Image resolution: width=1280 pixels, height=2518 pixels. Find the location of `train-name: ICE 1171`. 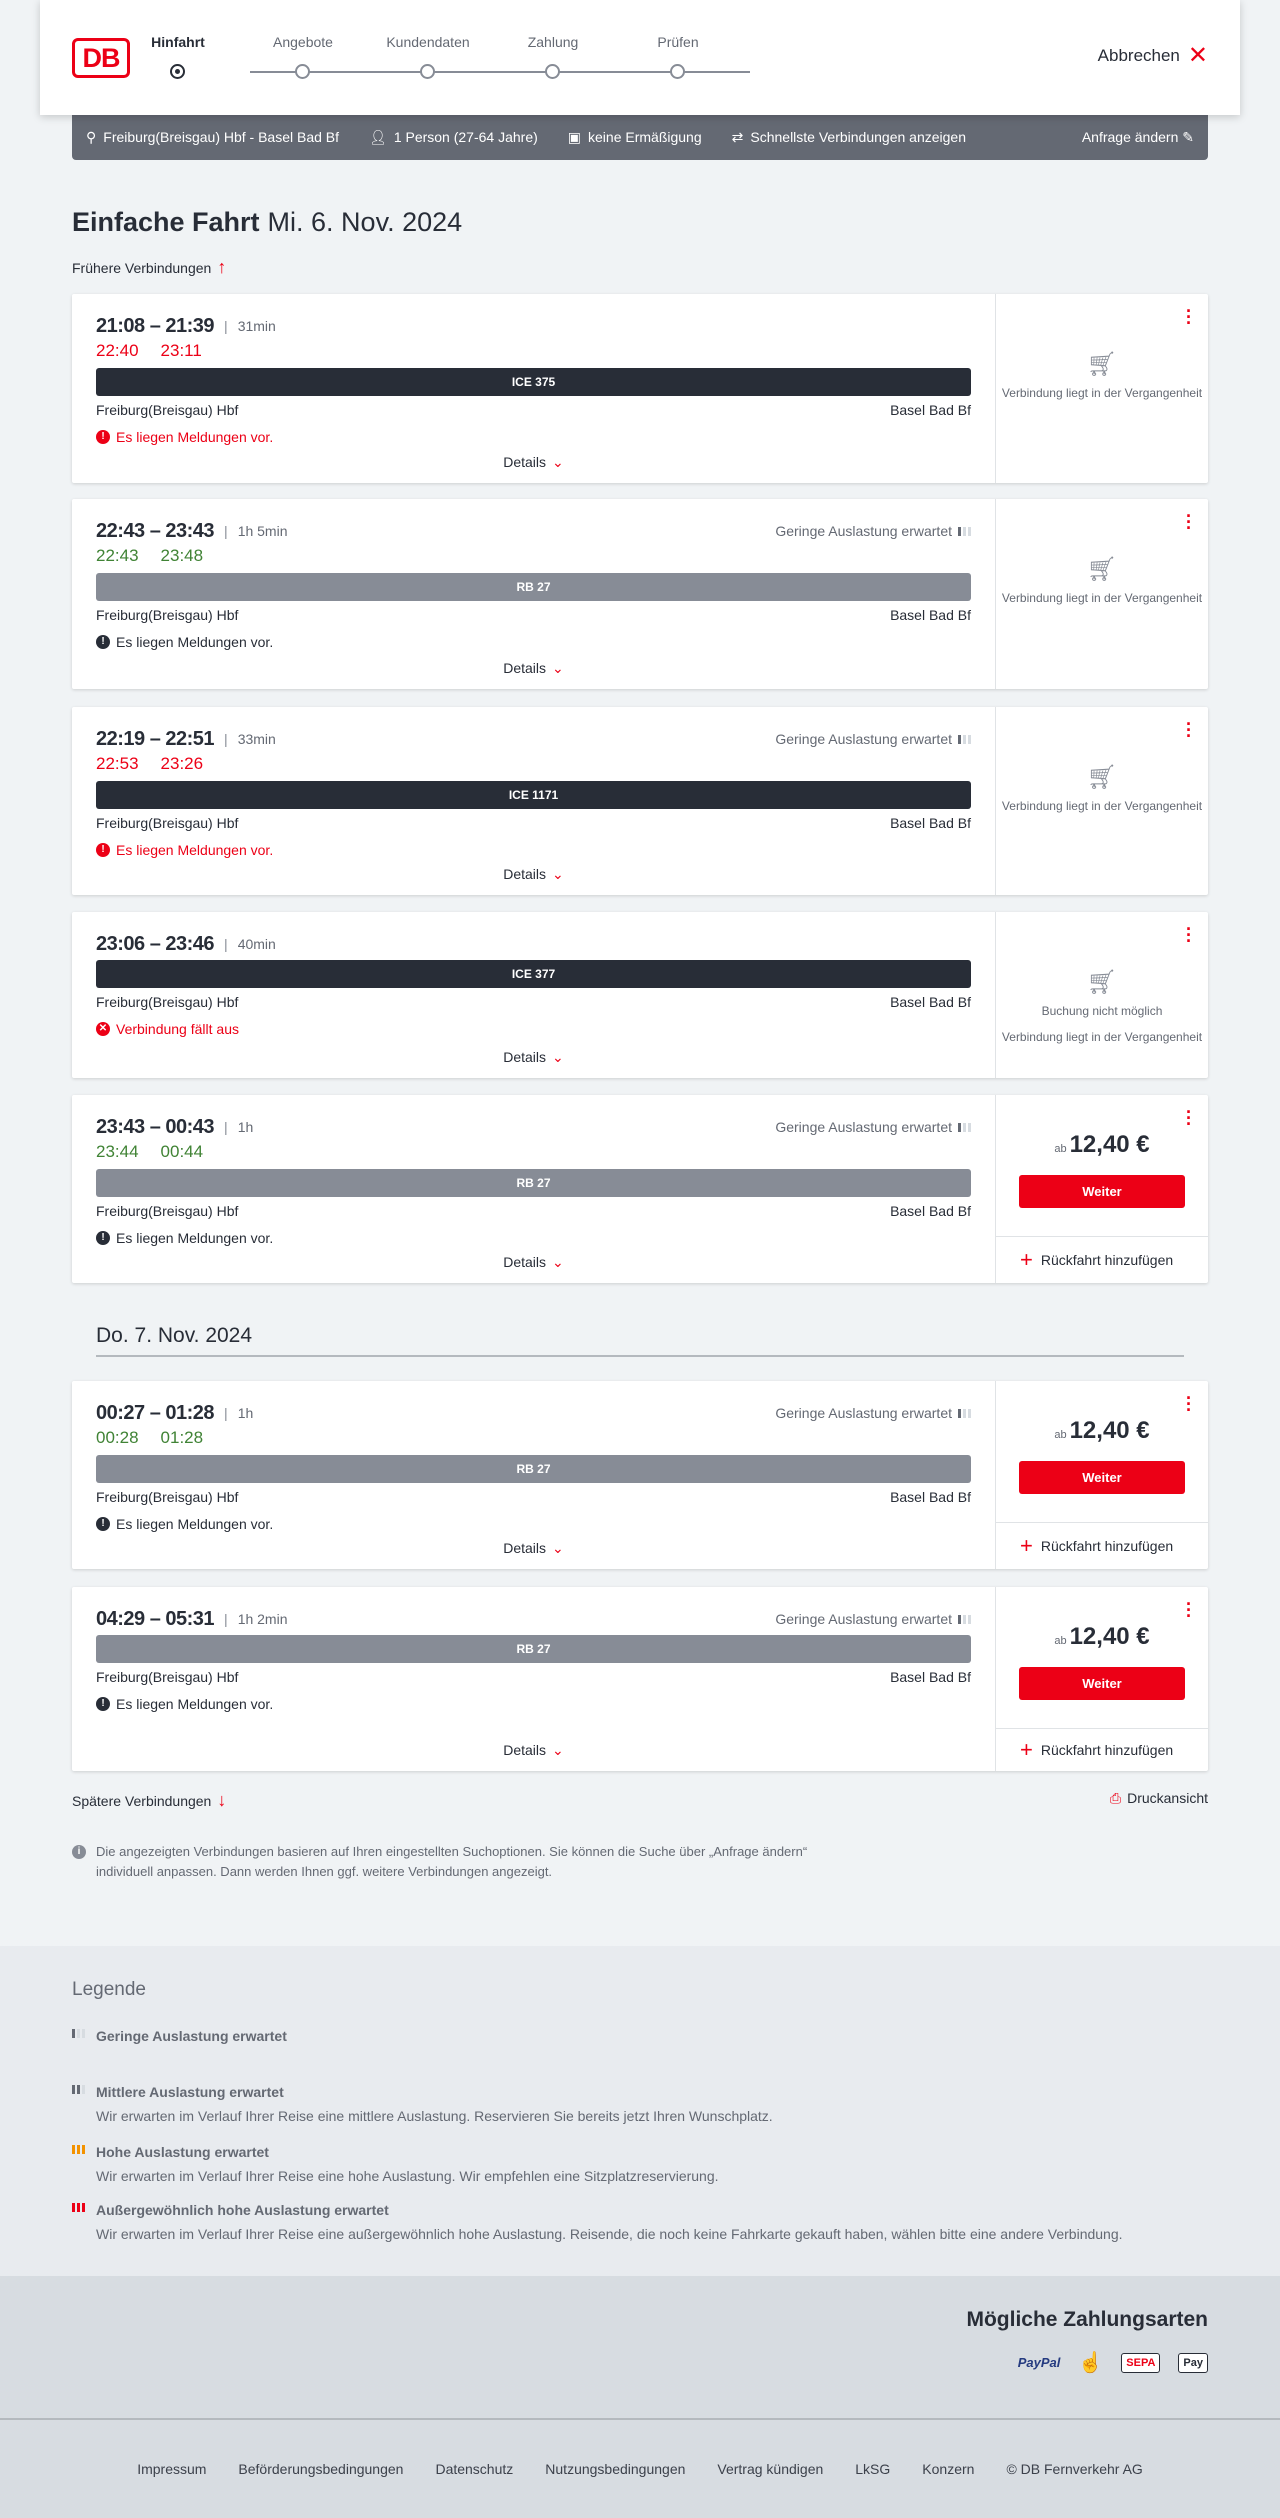

train-name: ICE 1171 is located at coordinates (533, 795).